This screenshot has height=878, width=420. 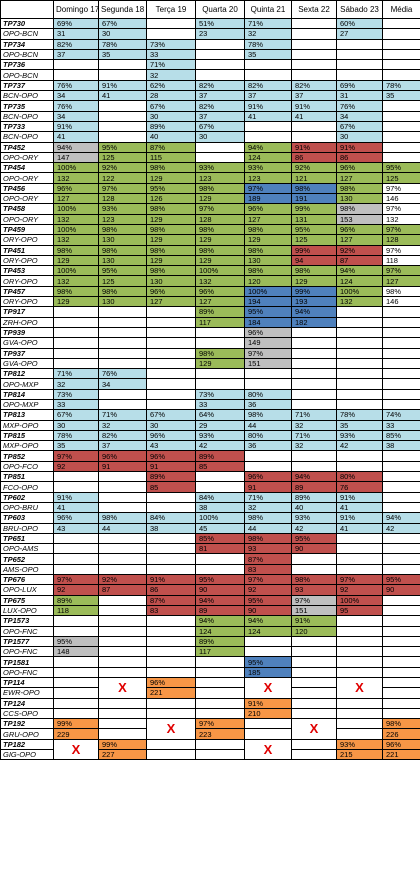 What do you see at coordinates (210, 610) in the screenshot?
I see `route-row: LUX-OPO 118 83 89 90 151 95` at bounding box center [210, 610].